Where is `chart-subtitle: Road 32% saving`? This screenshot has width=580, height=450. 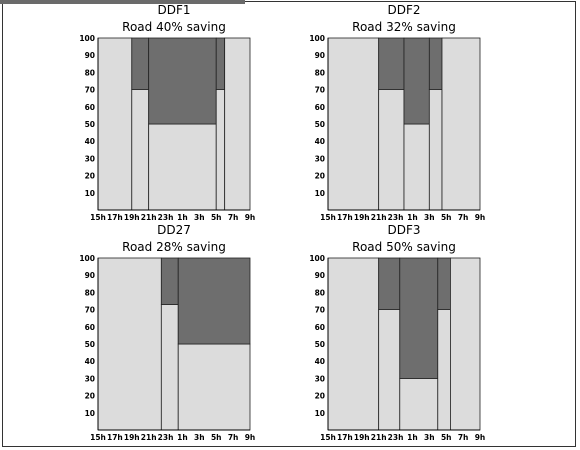
chart-subtitle: Road 32% saving is located at coordinates (404, 27).